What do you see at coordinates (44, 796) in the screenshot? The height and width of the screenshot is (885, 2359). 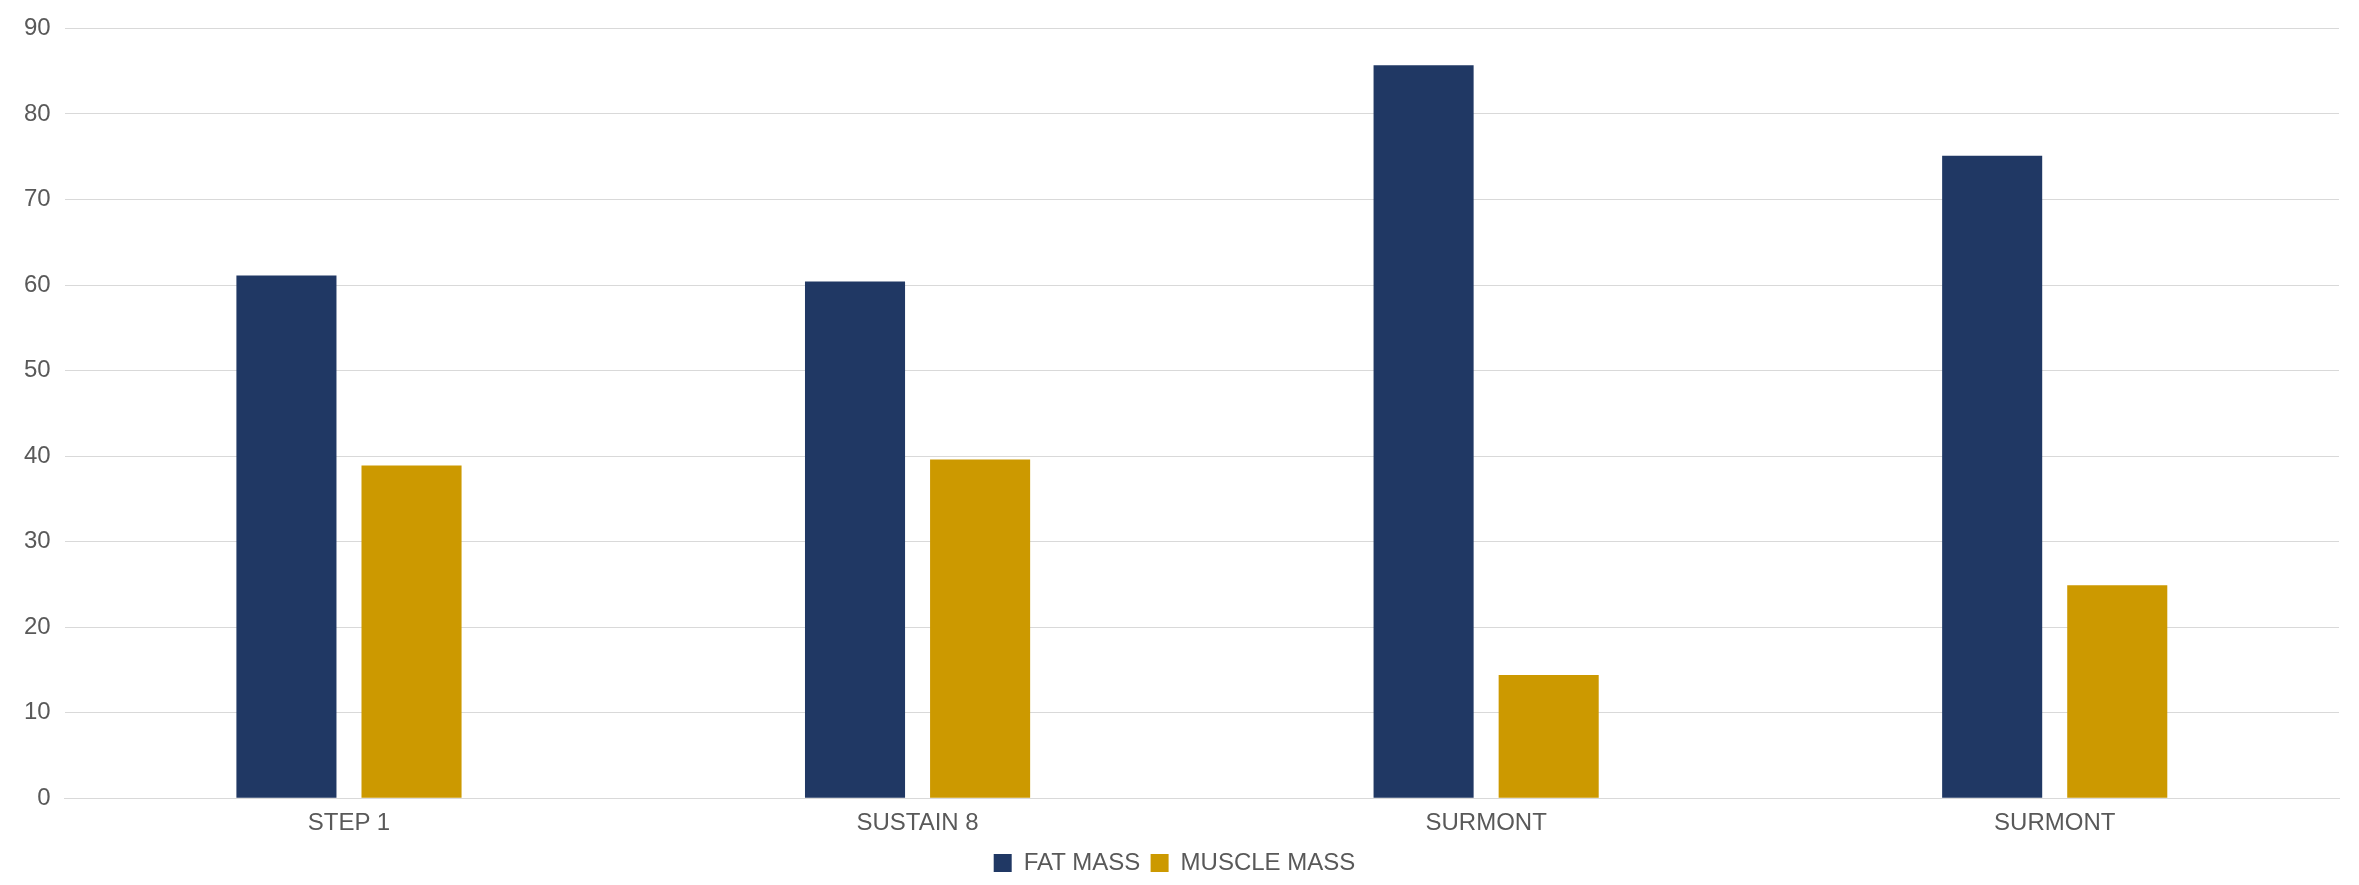 I see `y-tick-label: 0` at bounding box center [44, 796].